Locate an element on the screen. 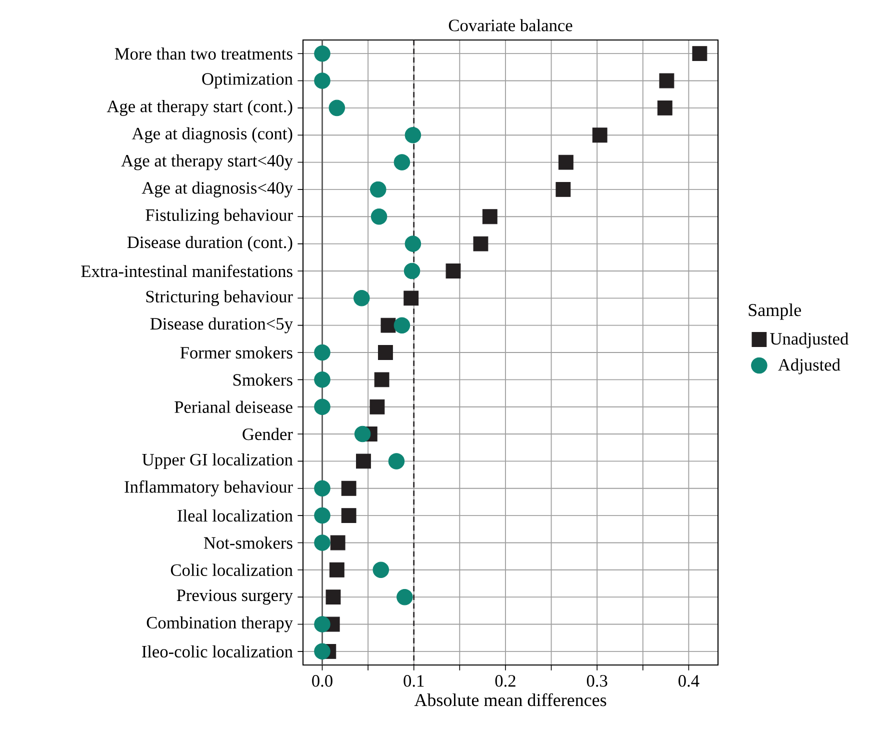 The width and height of the screenshot is (880, 732). y-tick-label: Combination therapy is located at coordinates (219, 624).